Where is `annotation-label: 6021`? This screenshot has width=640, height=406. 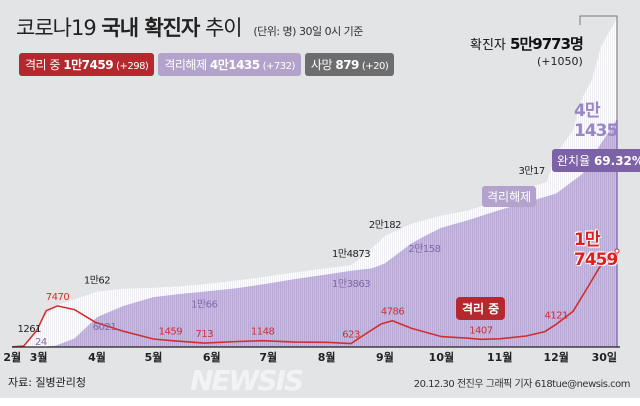
annotation-label: 6021 is located at coordinates (105, 327).